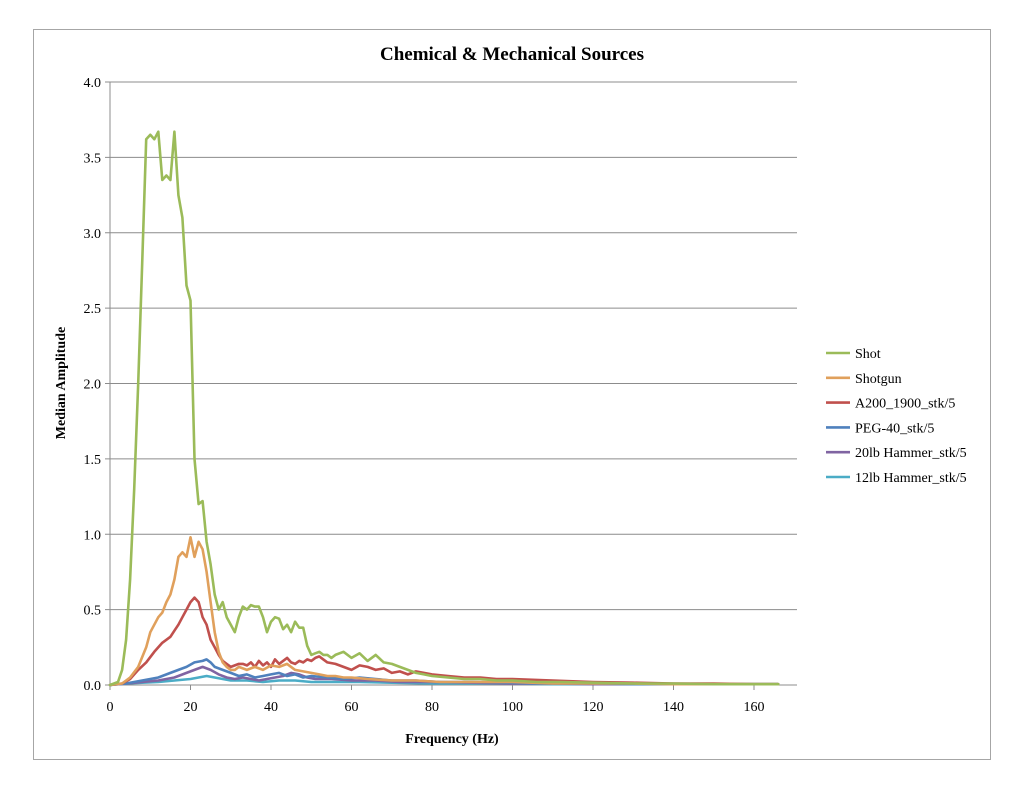  Describe the element at coordinates (93, 234) in the screenshot. I see `y-tick-label: 3.0` at that location.